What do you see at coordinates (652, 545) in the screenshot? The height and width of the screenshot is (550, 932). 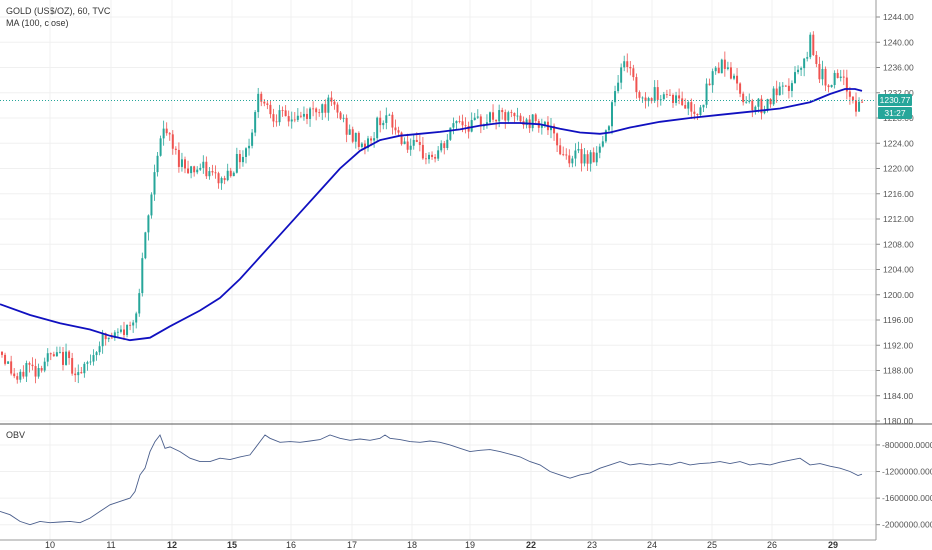 I see `time-tick-label: 24` at bounding box center [652, 545].